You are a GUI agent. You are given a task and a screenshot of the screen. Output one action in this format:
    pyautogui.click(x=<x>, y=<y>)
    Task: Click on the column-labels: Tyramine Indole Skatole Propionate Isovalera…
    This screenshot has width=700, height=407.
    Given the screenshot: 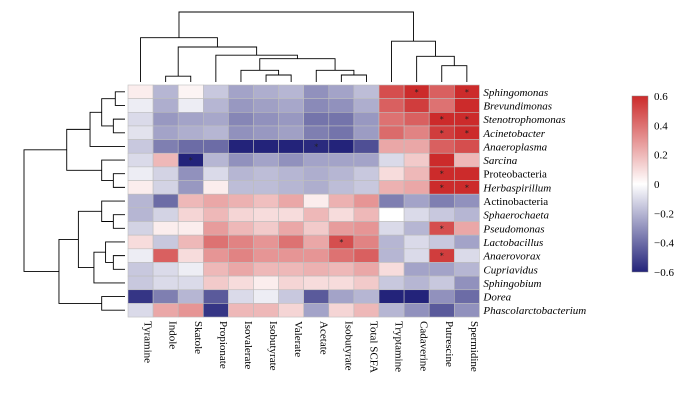 What is the action you would take?
    pyautogui.click(x=311, y=347)
    